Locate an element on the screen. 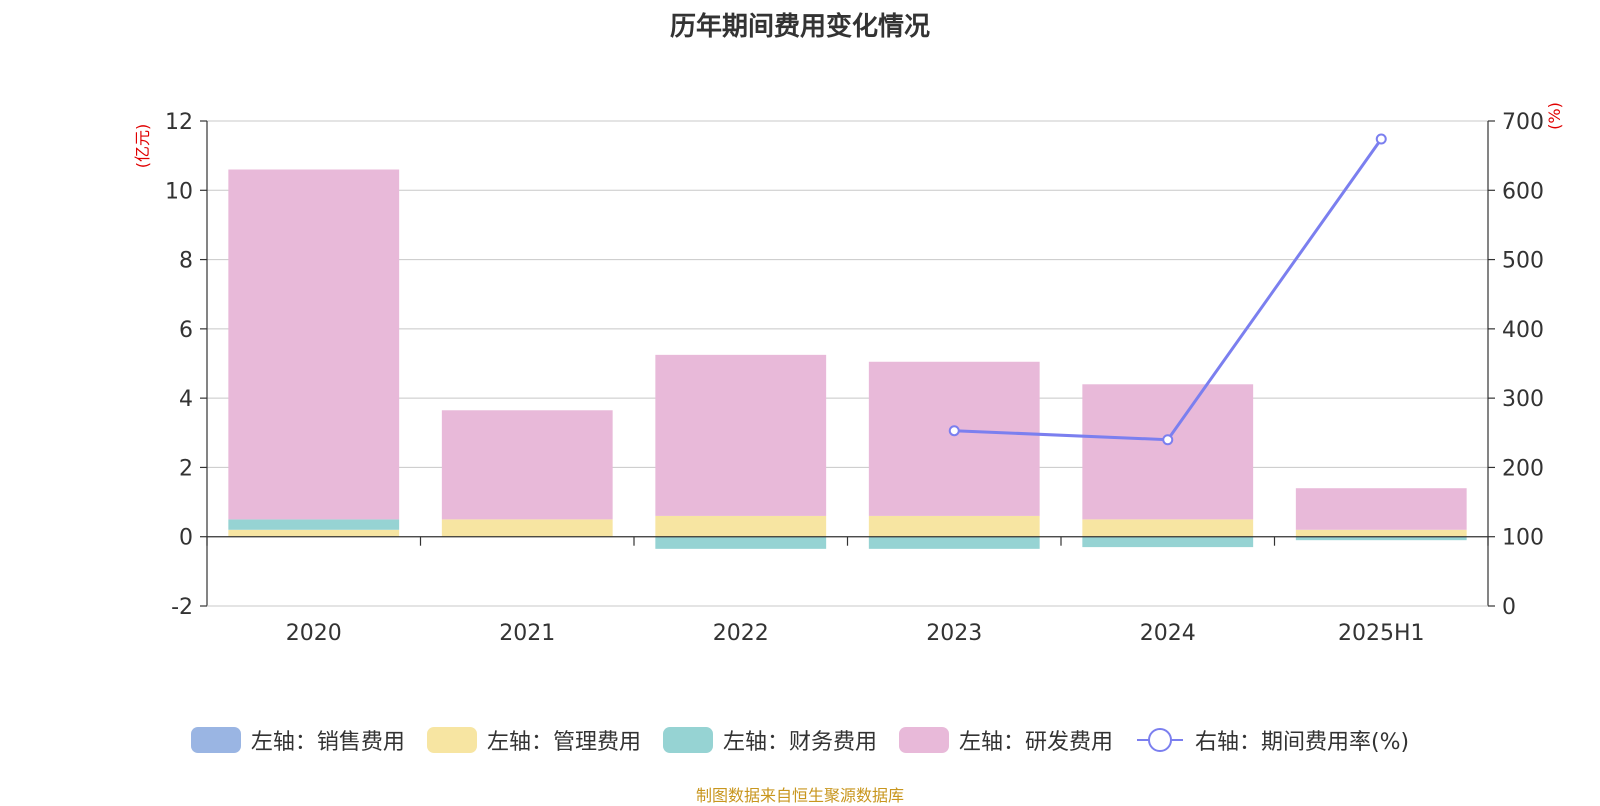 This screenshot has width=1600, height=806. legend-item: 左轴：财务费用 is located at coordinates (769, 740).